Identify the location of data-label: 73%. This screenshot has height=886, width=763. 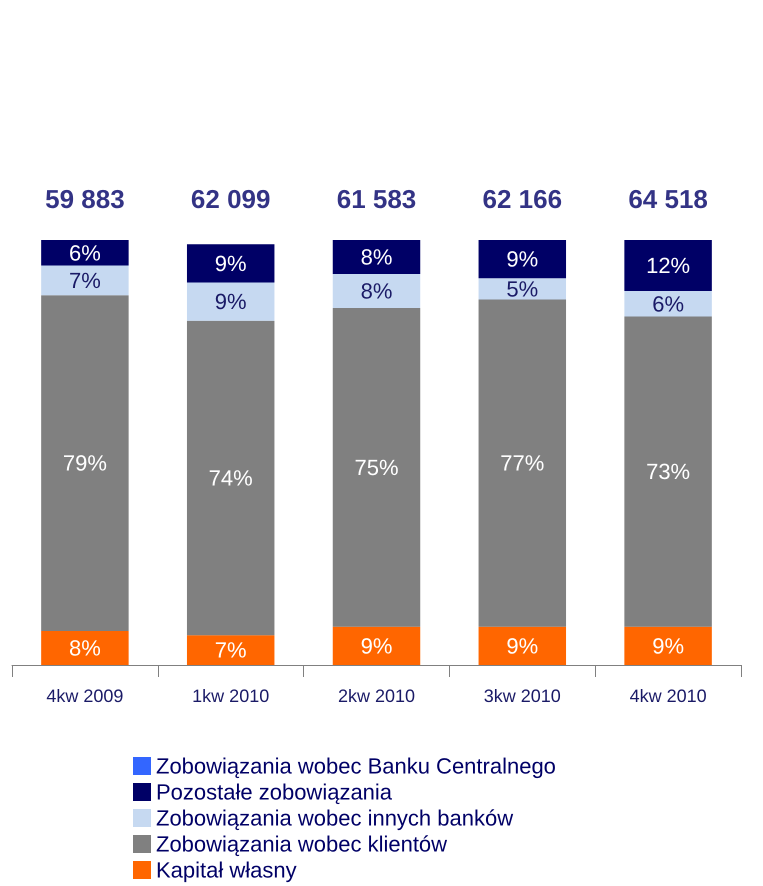
(668, 471).